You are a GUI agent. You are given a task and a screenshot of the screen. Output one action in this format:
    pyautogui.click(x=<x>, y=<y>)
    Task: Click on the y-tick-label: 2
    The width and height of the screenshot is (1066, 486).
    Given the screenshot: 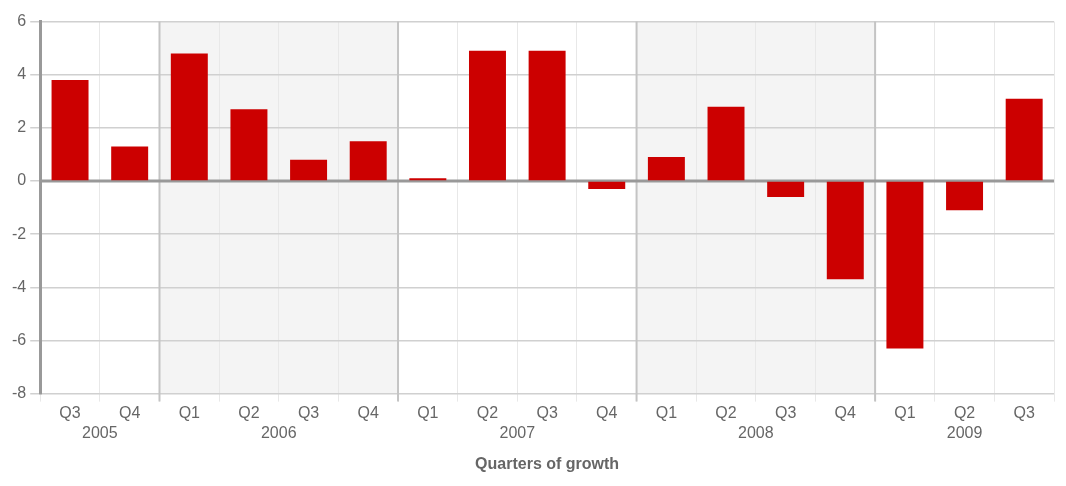 What is the action you would take?
    pyautogui.click(x=22, y=127)
    